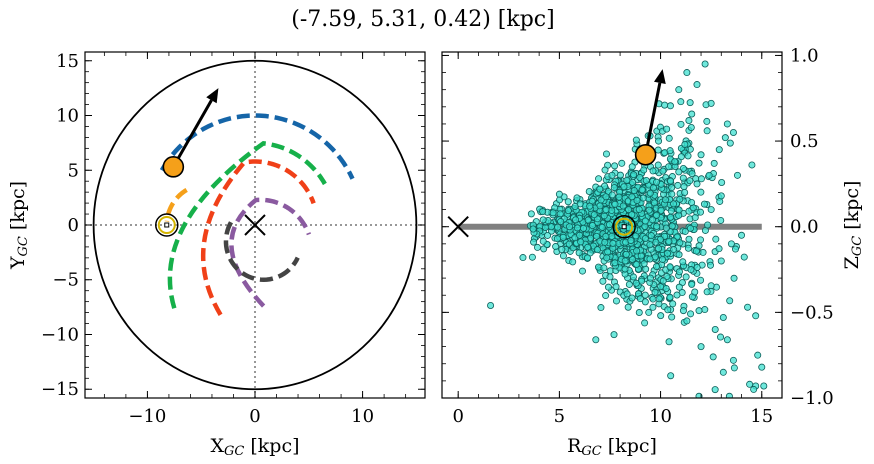 This screenshot has width=874, height=464. What do you see at coordinates (254, 447) in the screenshot?
I see `left-x-label-text: XGC [kpc]` at bounding box center [254, 447].